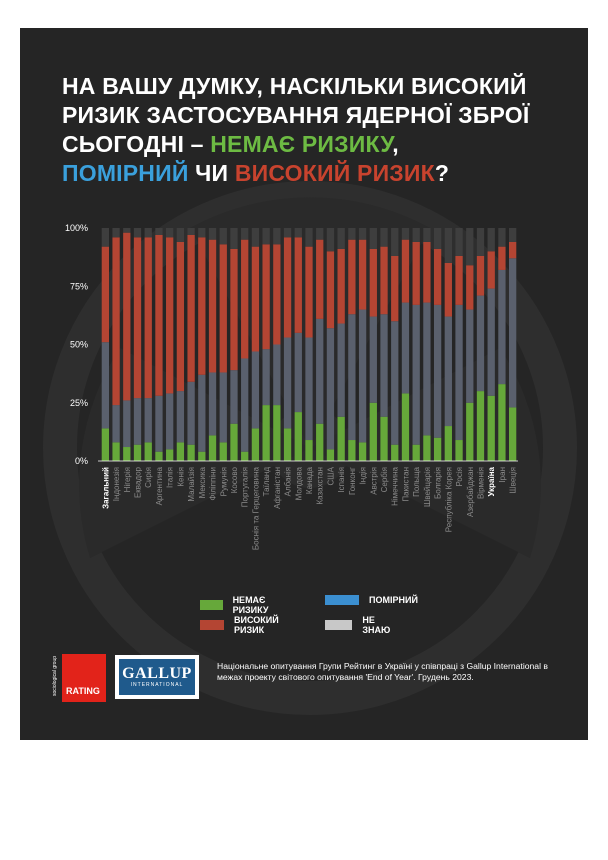 The height and width of the screenshot is (860, 608). I want to click on x-tick-label: Боснія та Герцеговина, so click(255, 508).